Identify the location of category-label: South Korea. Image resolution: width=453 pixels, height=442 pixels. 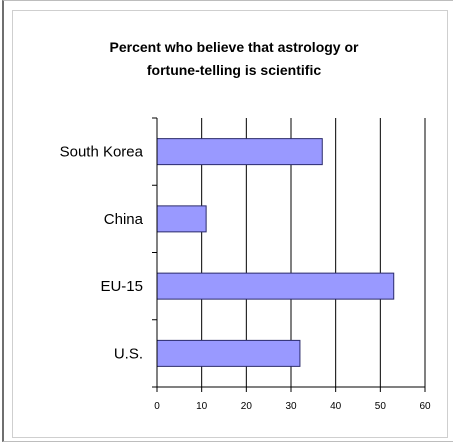
(102, 152).